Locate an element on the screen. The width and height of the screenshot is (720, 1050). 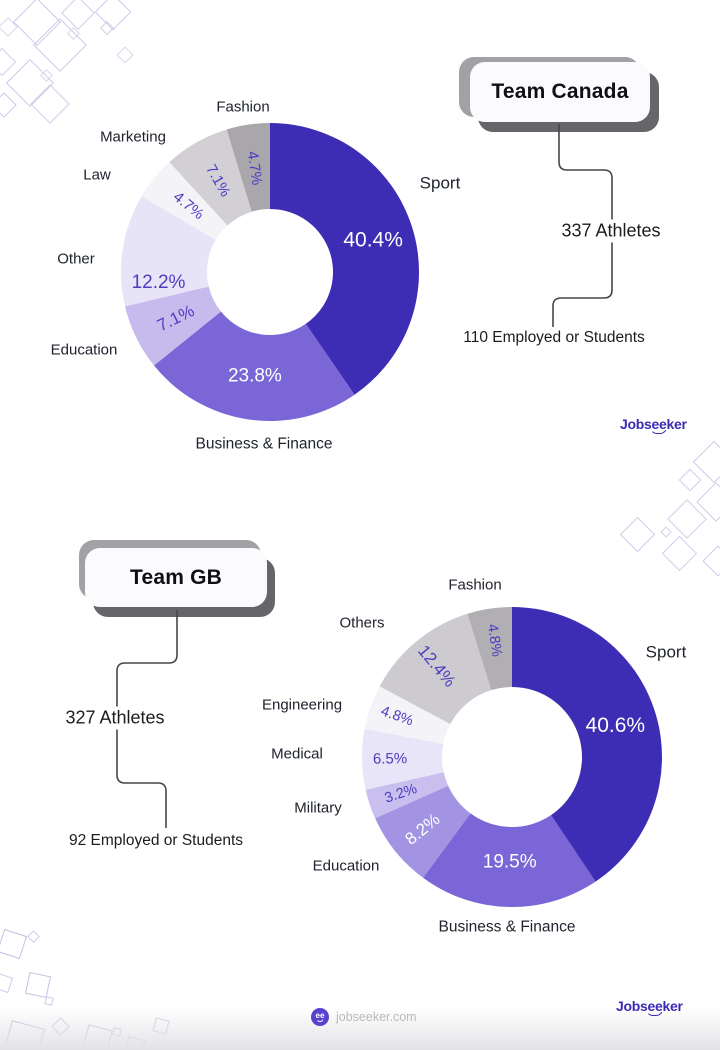
canada-employed-count: 110 Employed or Students is located at coordinates (554, 338).